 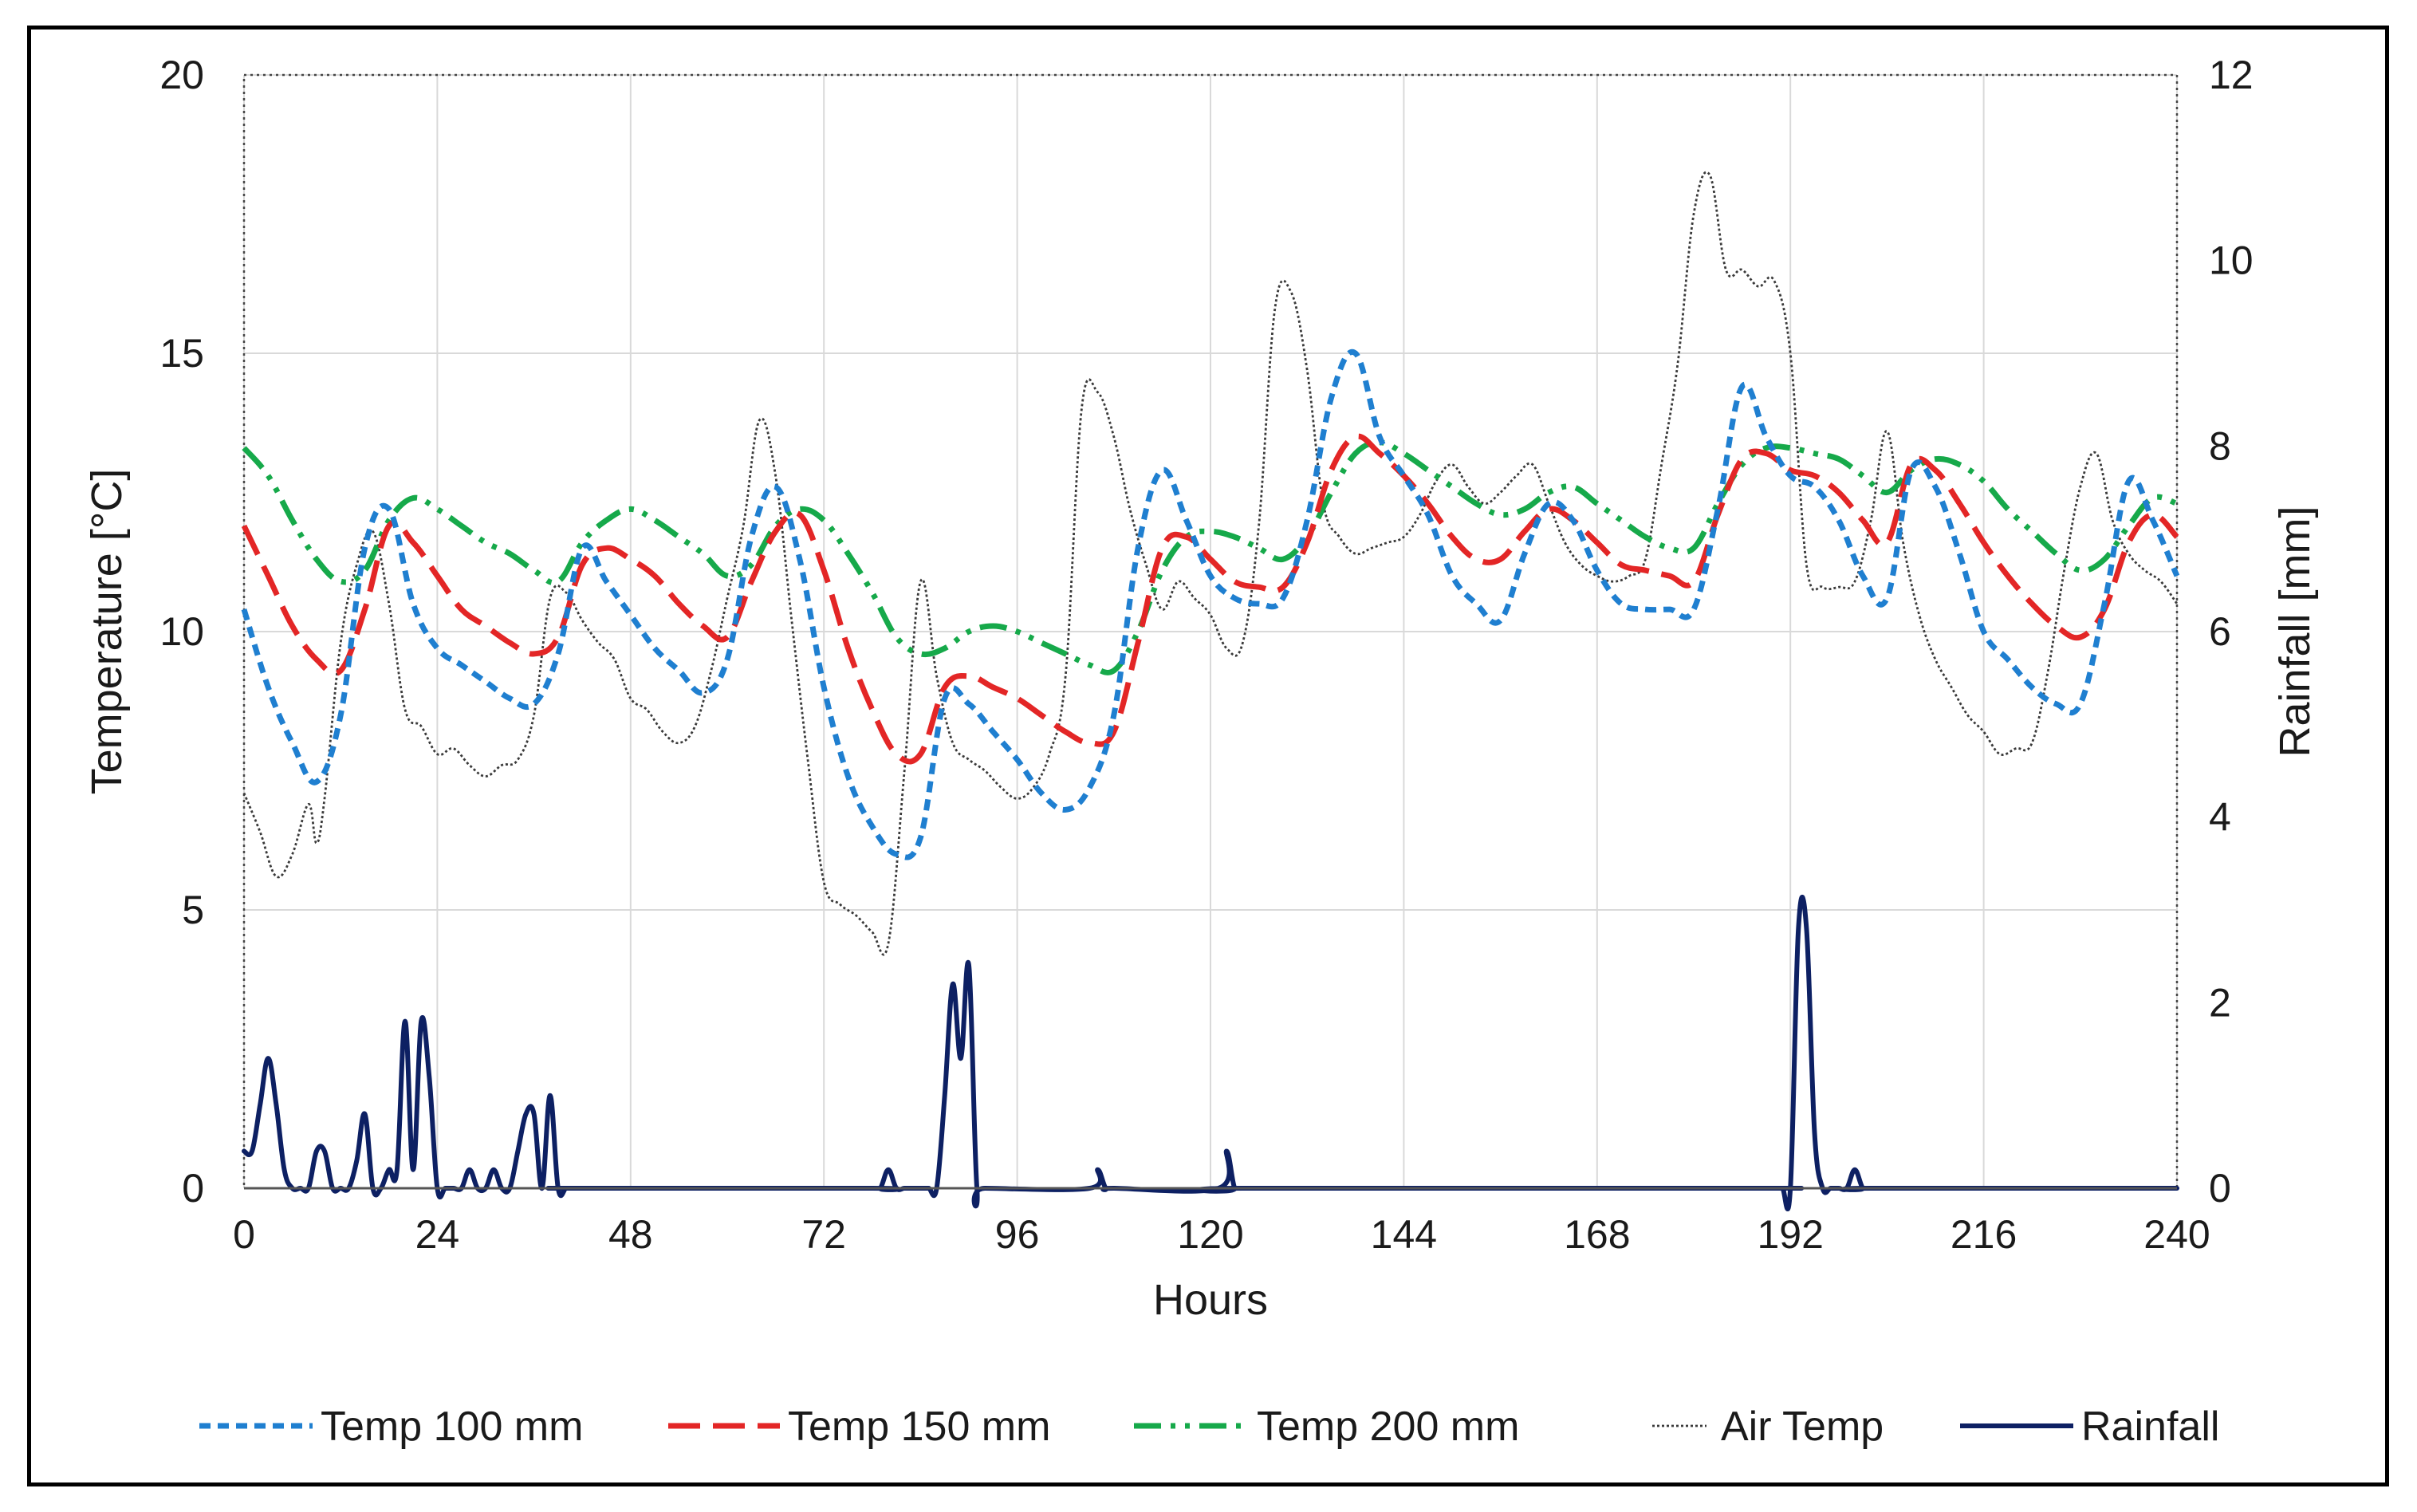 I want to click on x-tick-label: 48, so click(x=630, y=1234).